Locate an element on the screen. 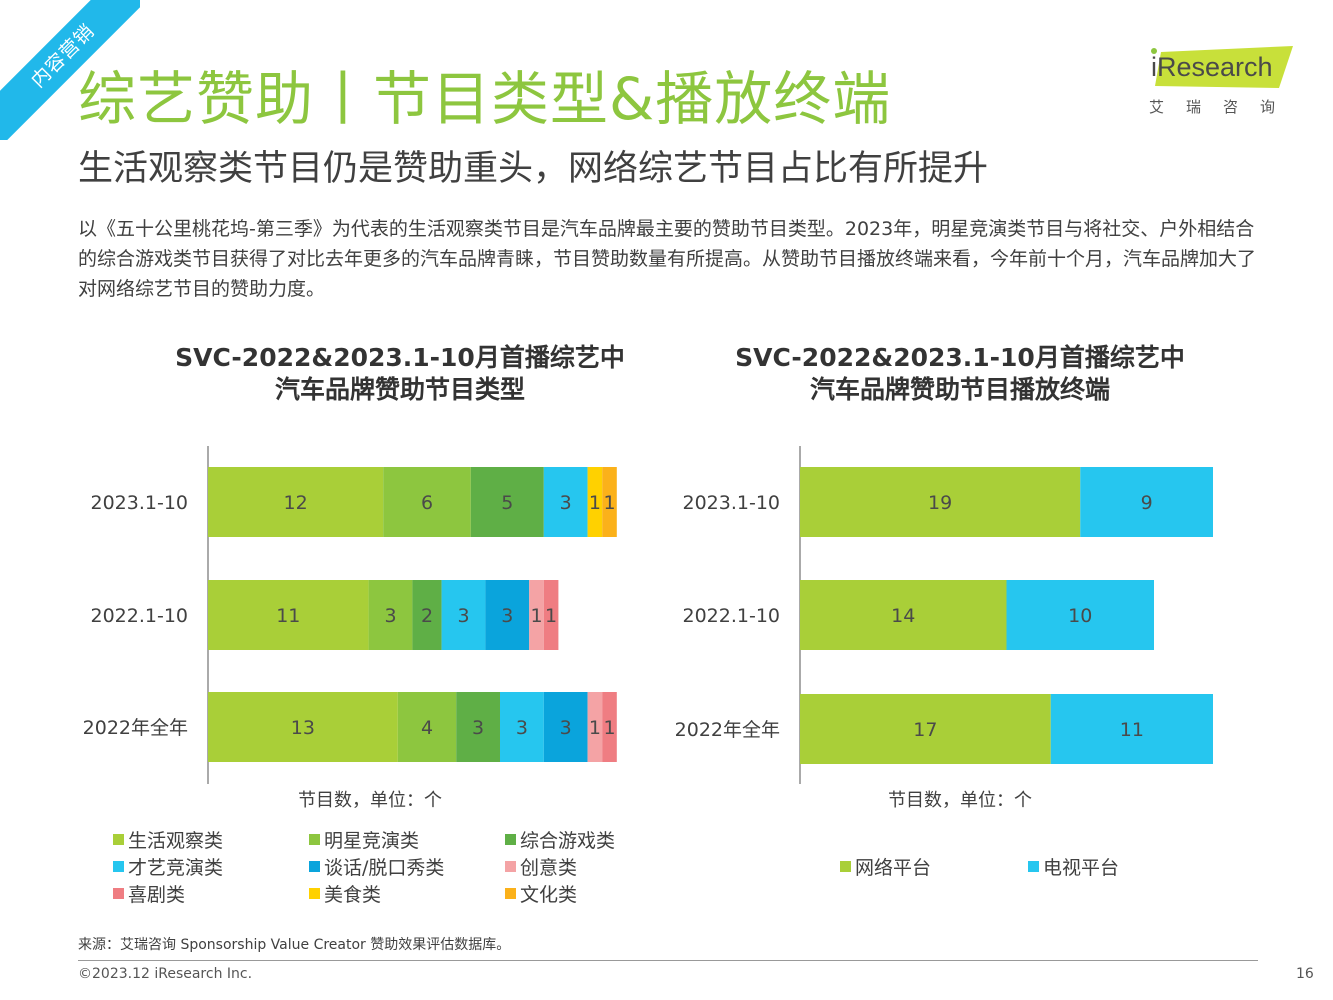  legend-label: 喜剧类 is located at coordinates (157, 895).